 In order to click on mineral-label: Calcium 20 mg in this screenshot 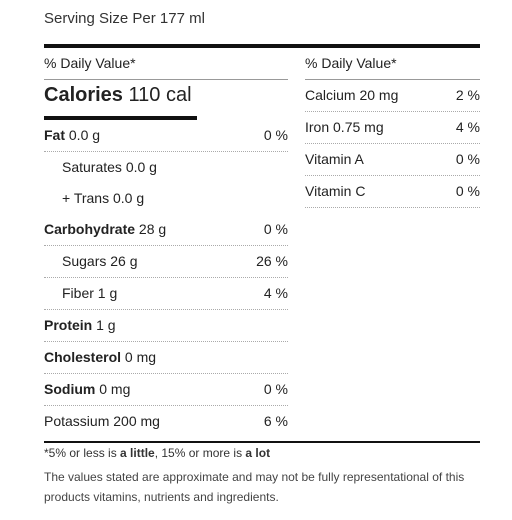, I will do `click(352, 95)`.